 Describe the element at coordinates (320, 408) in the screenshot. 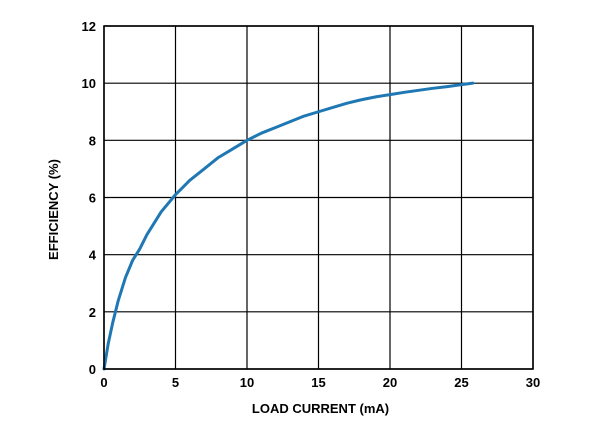

I see `x-axis-label: LOAD CURRENT (mA)` at that location.